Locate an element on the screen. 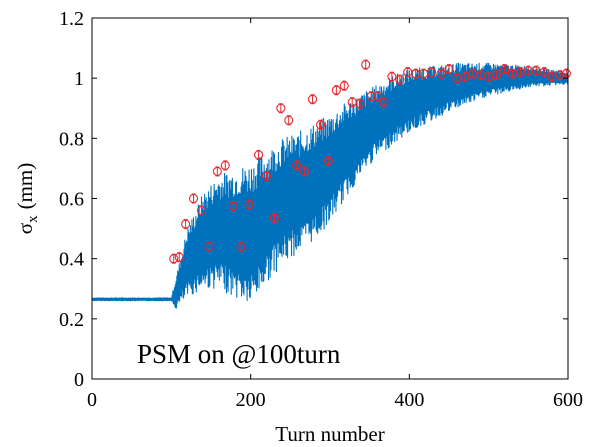  y-axis-subscript: x is located at coordinates (33, 219).